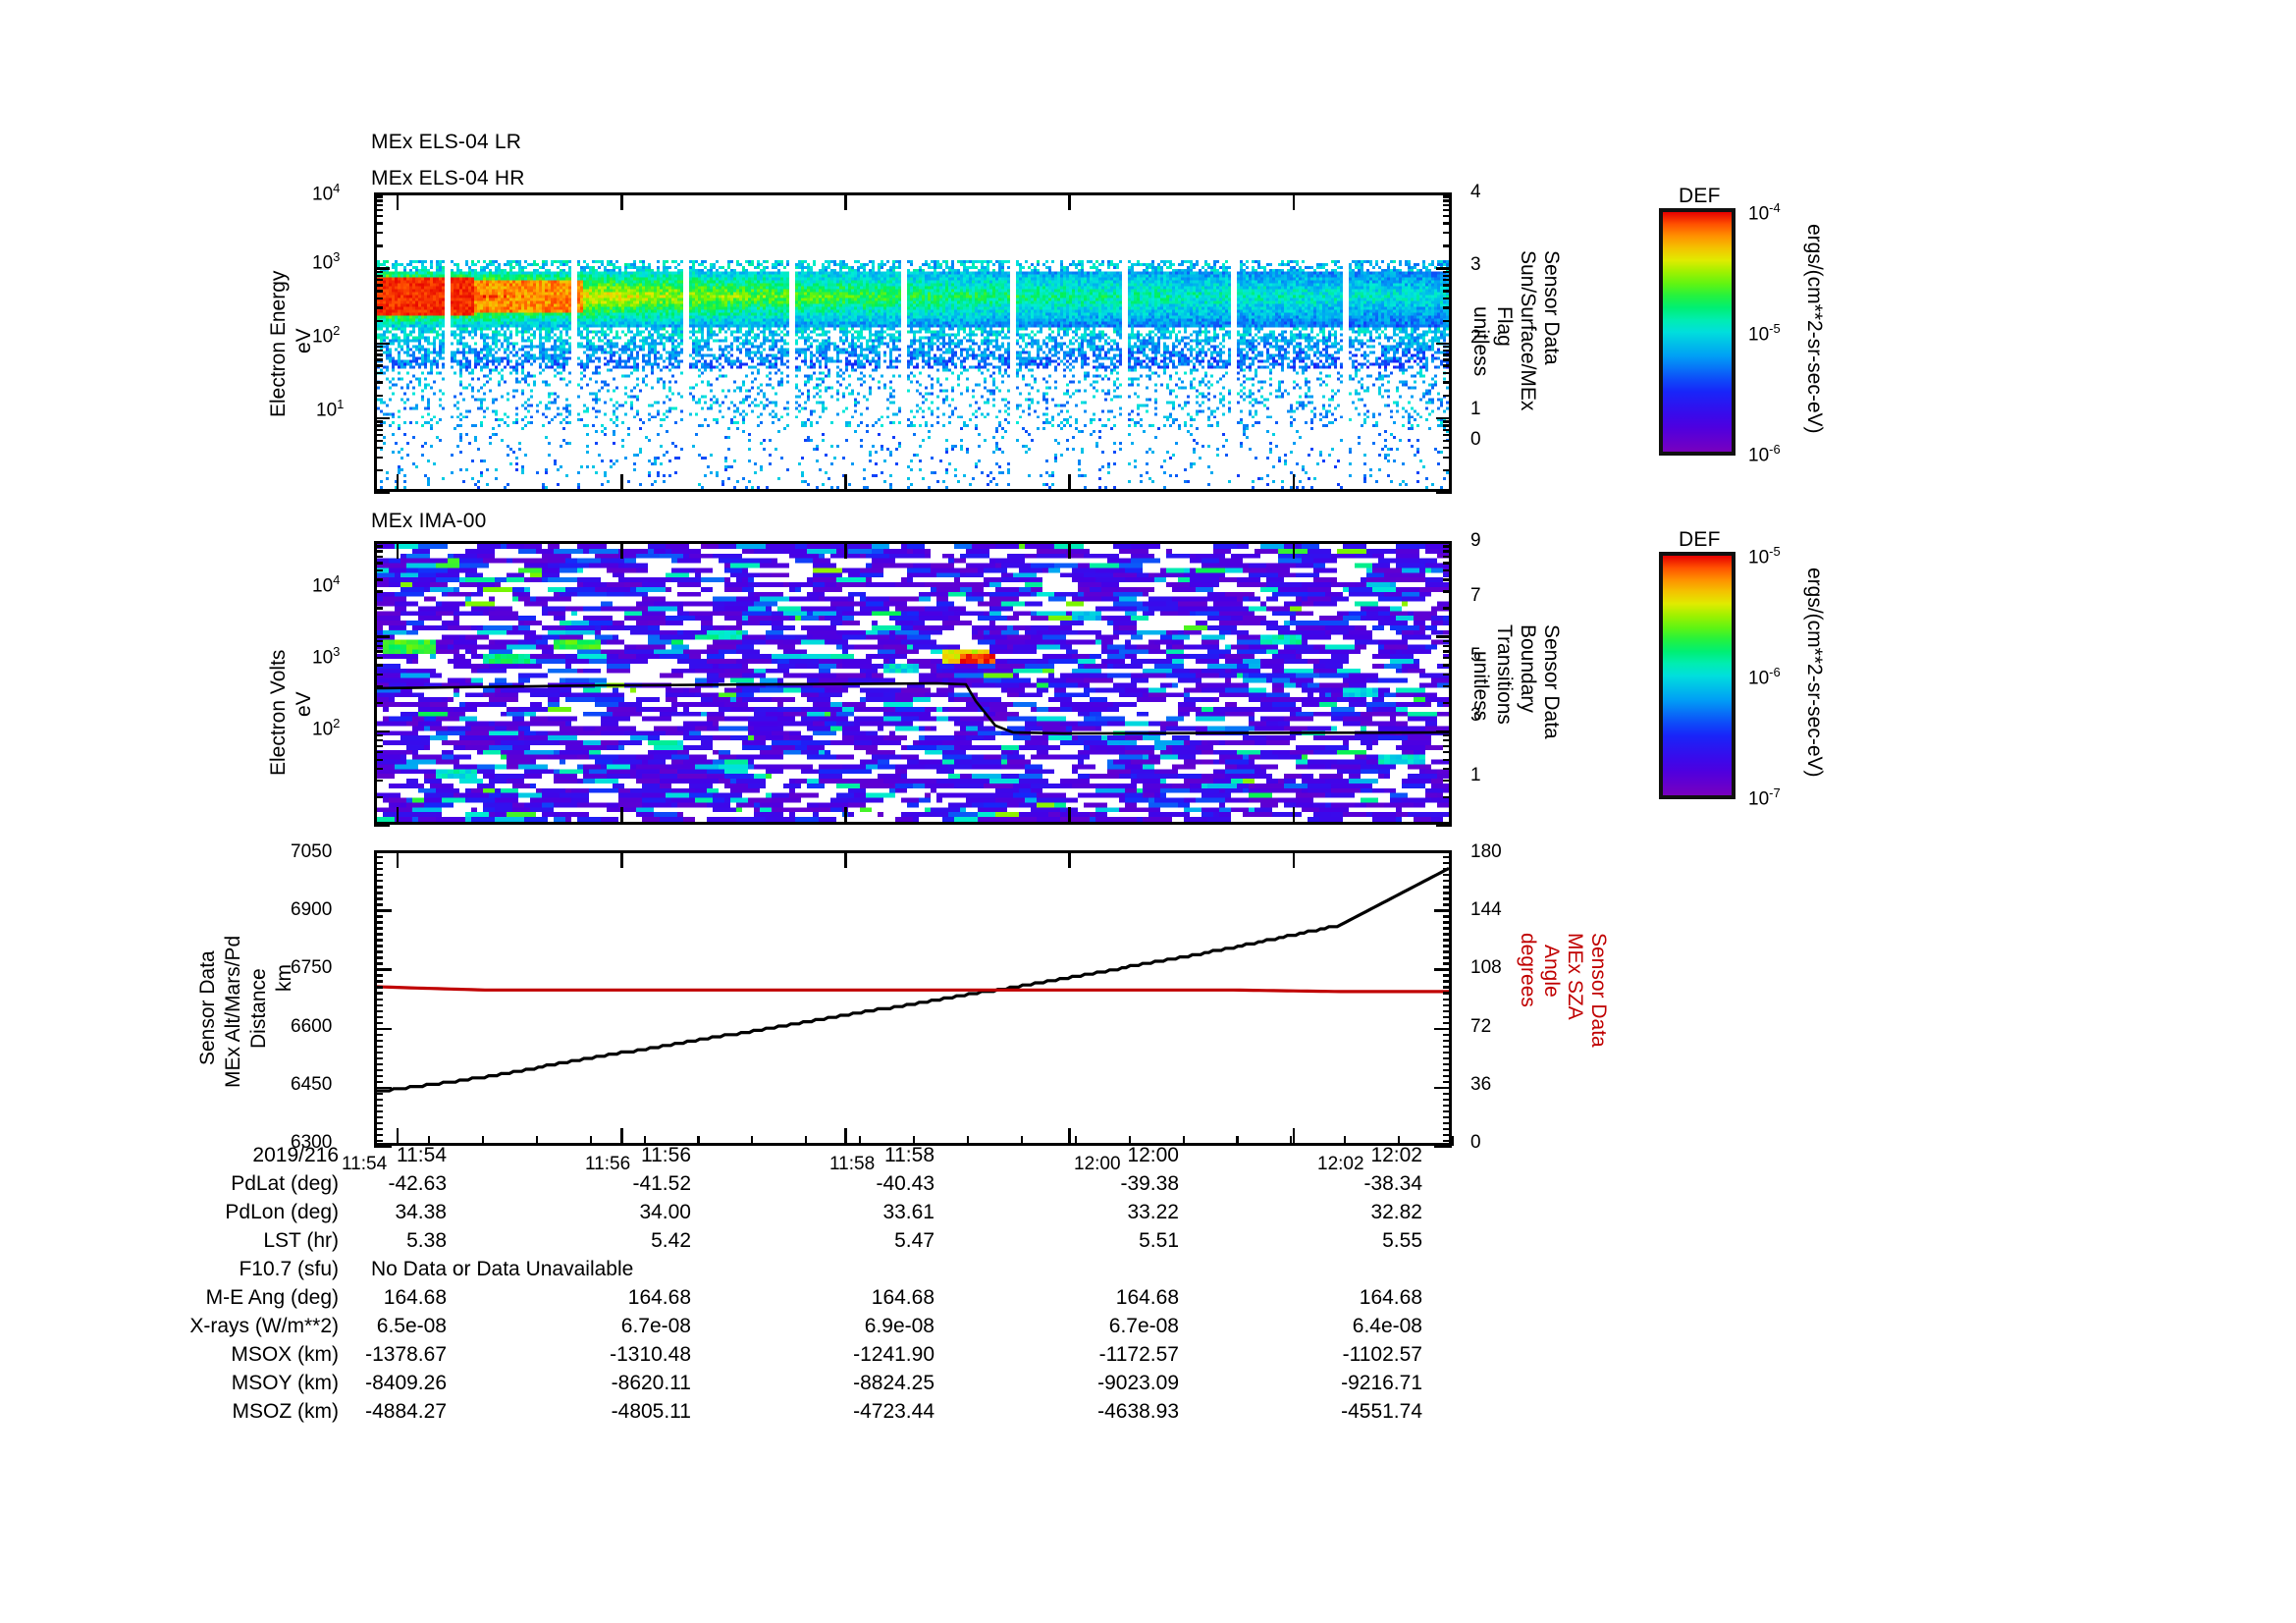 This screenshot has height=1623, width=2296. Describe the element at coordinates (304, 704) in the screenshot. I see `panel2-left-axis-units: eV` at that location.